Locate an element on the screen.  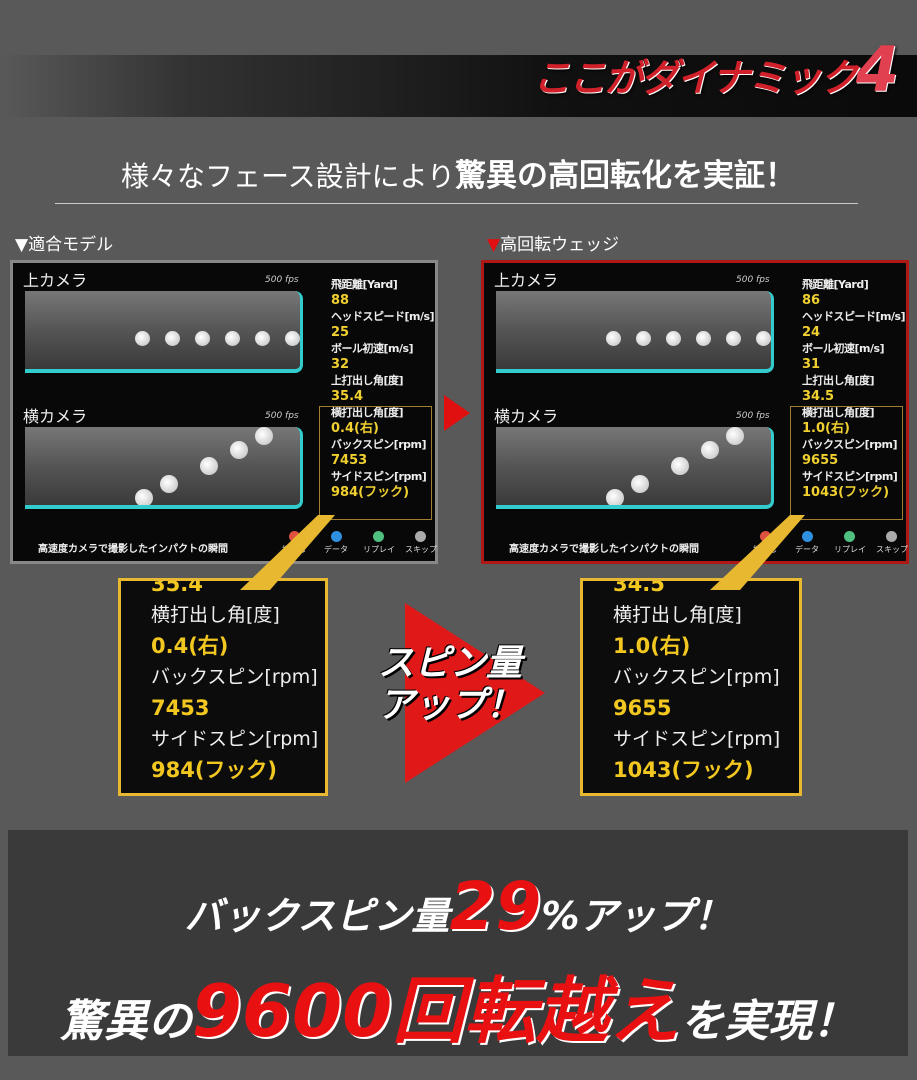
section-banner: ここがダイナミック4 is located at coordinates (458, 75).